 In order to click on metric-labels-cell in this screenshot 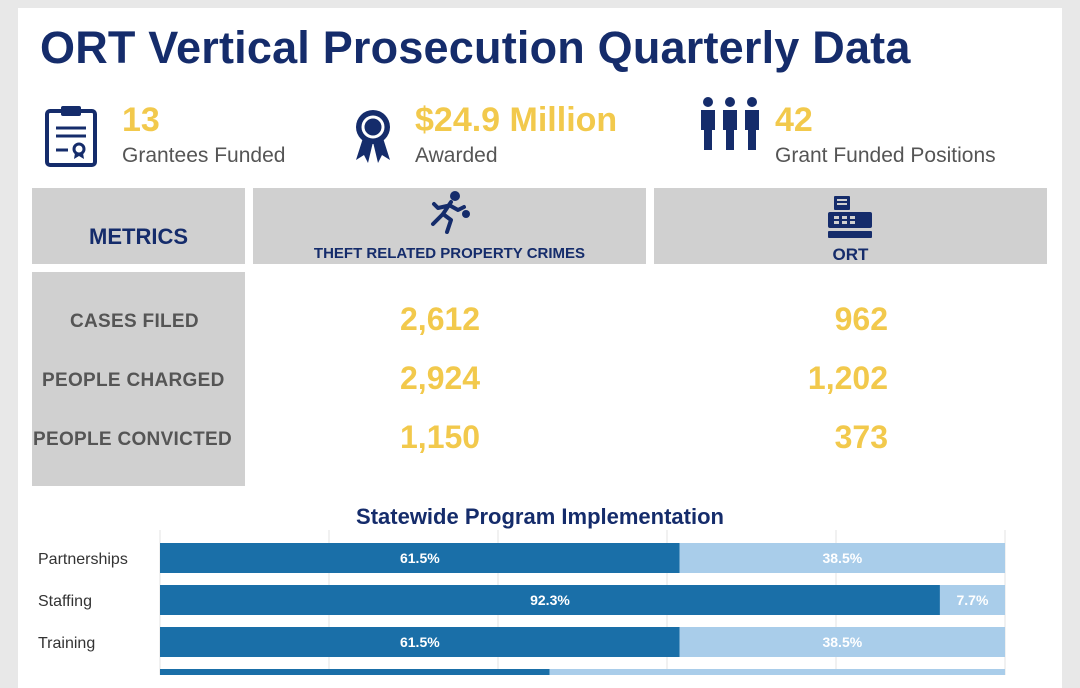, I will do `click(138, 379)`.